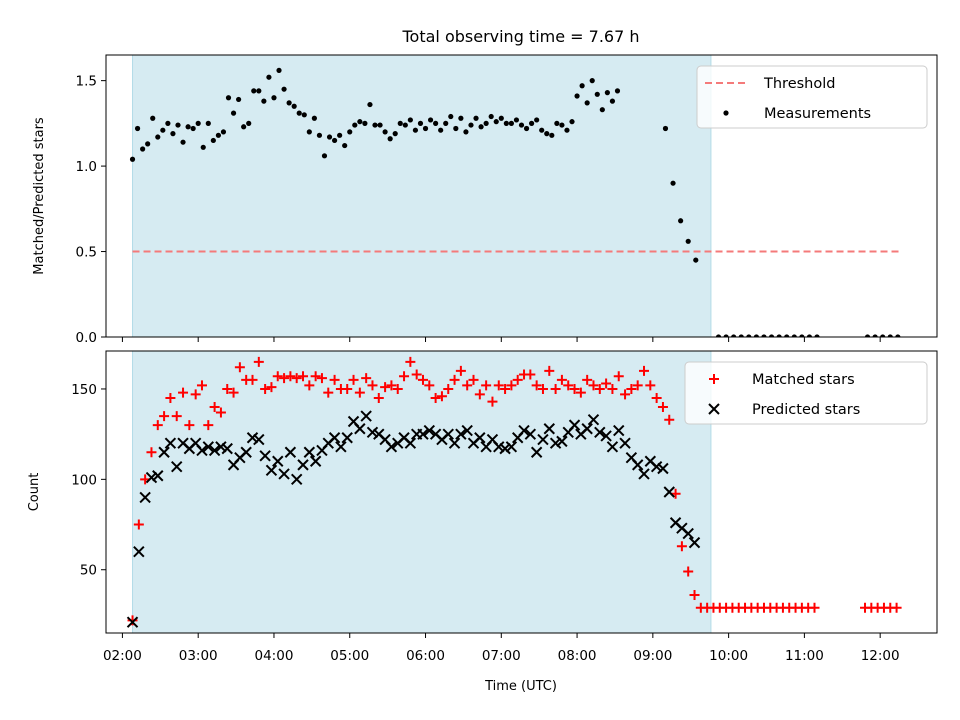 This screenshot has width=960, height=720. What do you see at coordinates (806, 393) in the screenshot?
I see `legend-box` at bounding box center [806, 393].